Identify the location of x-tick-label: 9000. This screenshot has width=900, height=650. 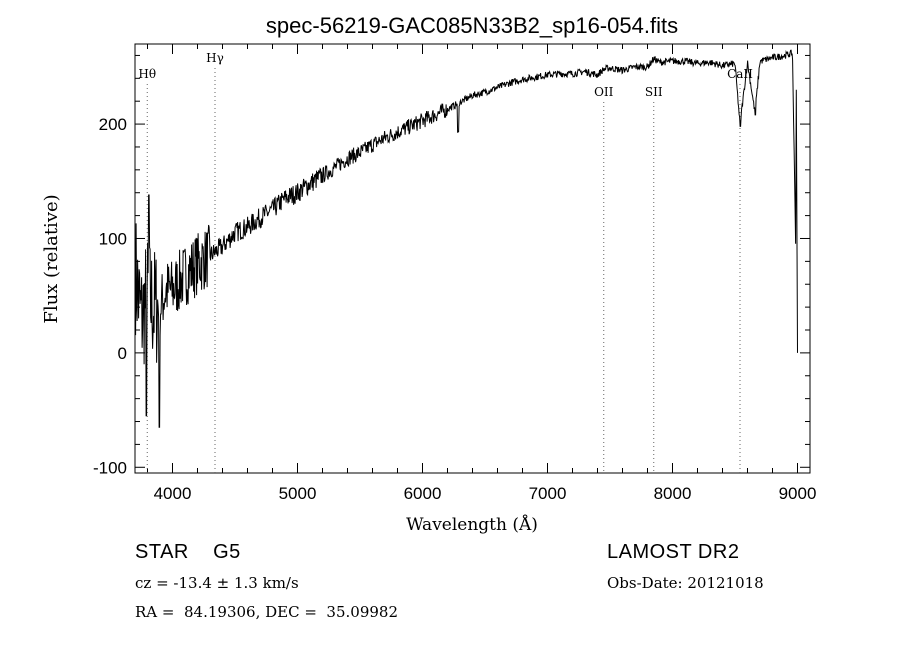
(798, 493).